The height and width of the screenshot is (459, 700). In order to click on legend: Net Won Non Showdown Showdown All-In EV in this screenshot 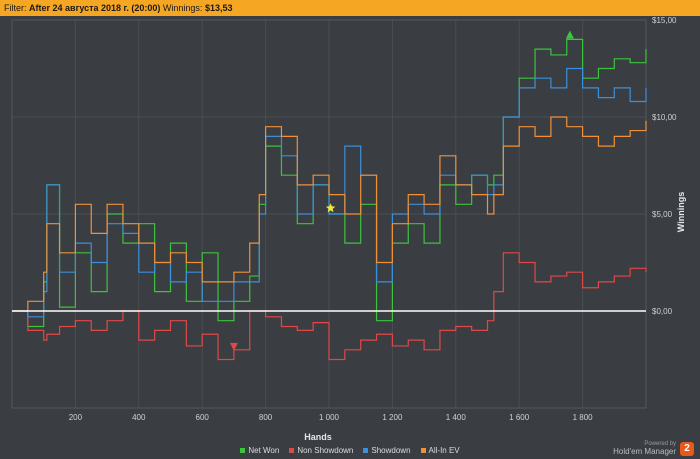, I will do `click(350, 450)`.